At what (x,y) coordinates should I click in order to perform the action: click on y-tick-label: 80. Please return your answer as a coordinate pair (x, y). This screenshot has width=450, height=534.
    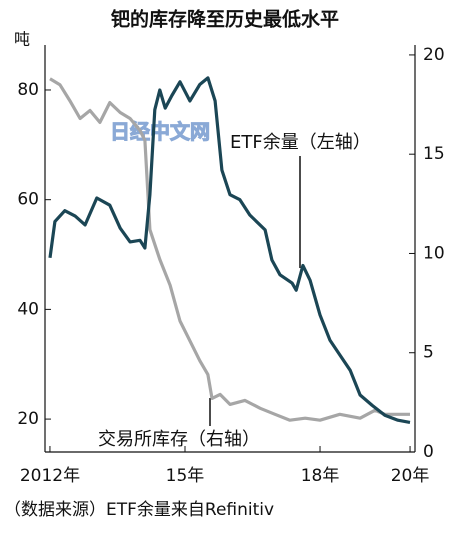
    Looking at the image, I should click on (28, 90).